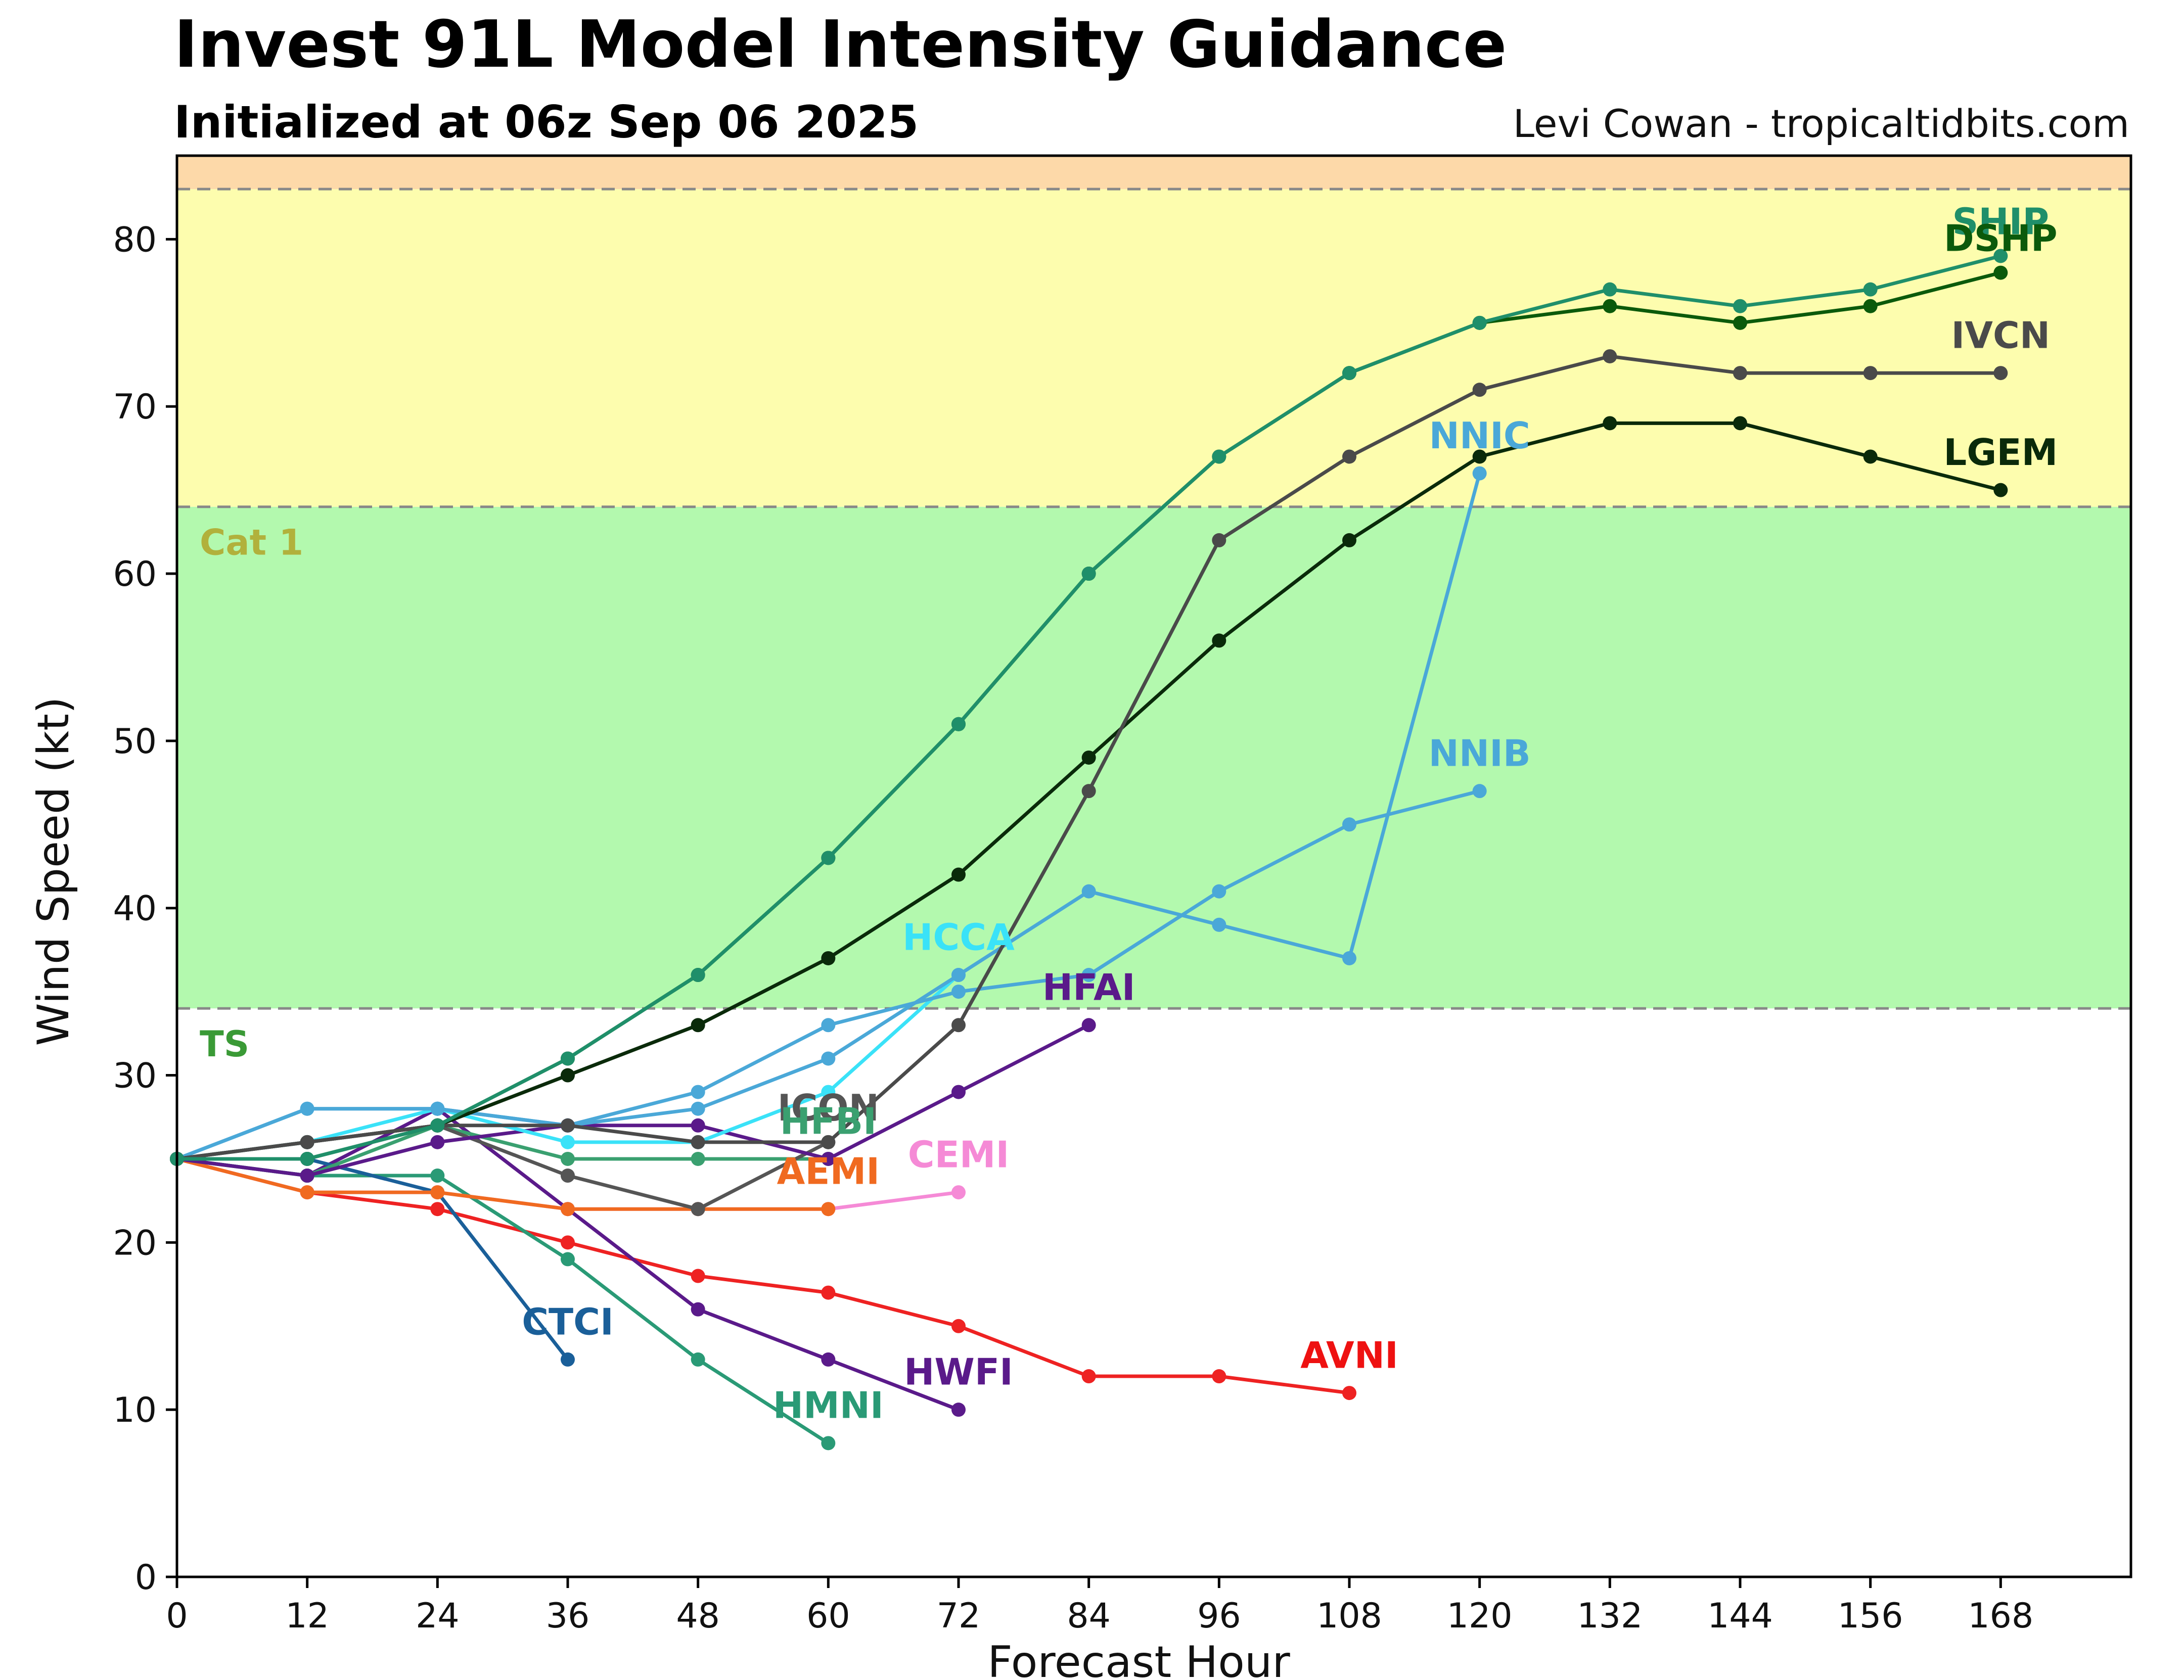 This screenshot has width=2184, height=1680. What do you see at coordinates (1821, 123) in the screenshot?
I see `chart-credit: Levi Cowan - tropicaltidbits.com` at bounding box center [1821, 123].